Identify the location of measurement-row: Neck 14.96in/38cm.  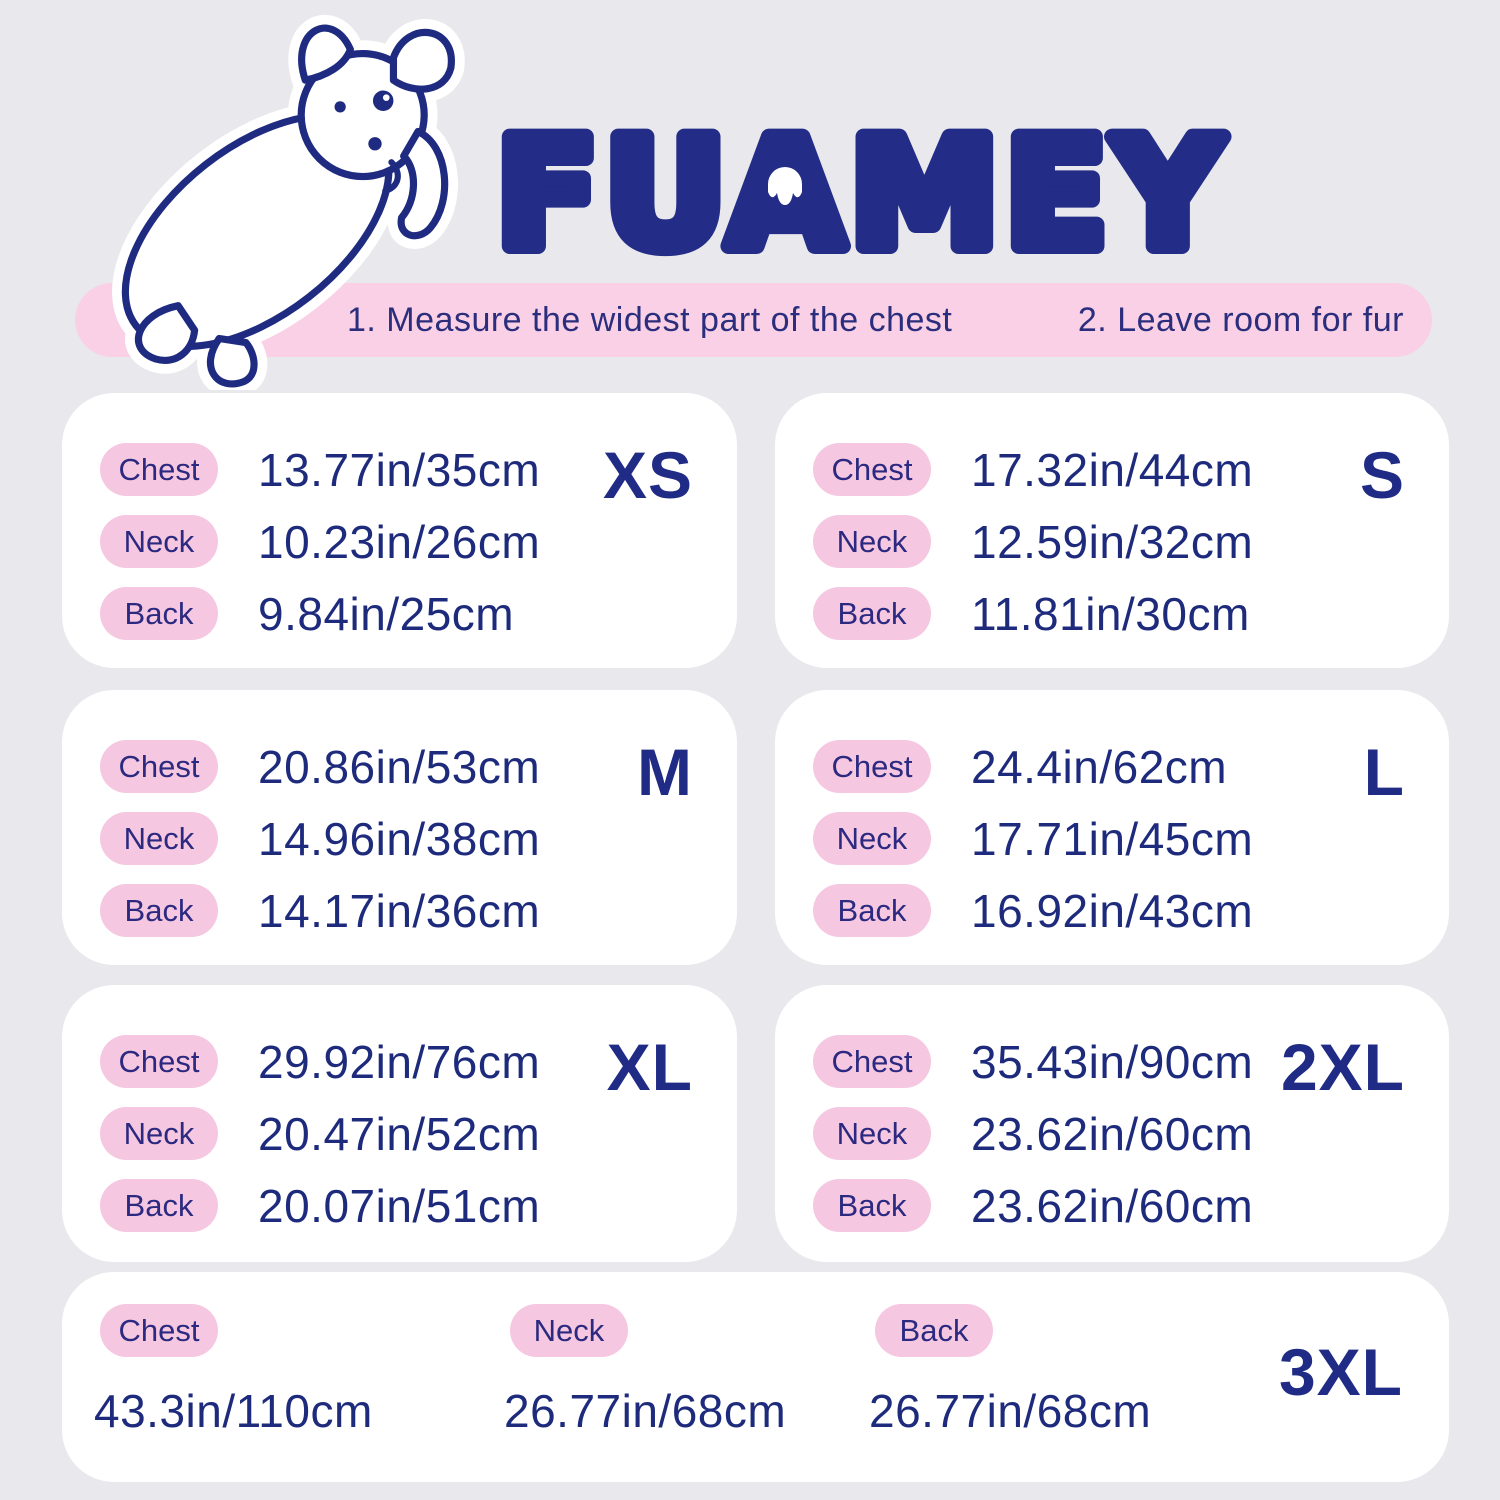
(320, 838).